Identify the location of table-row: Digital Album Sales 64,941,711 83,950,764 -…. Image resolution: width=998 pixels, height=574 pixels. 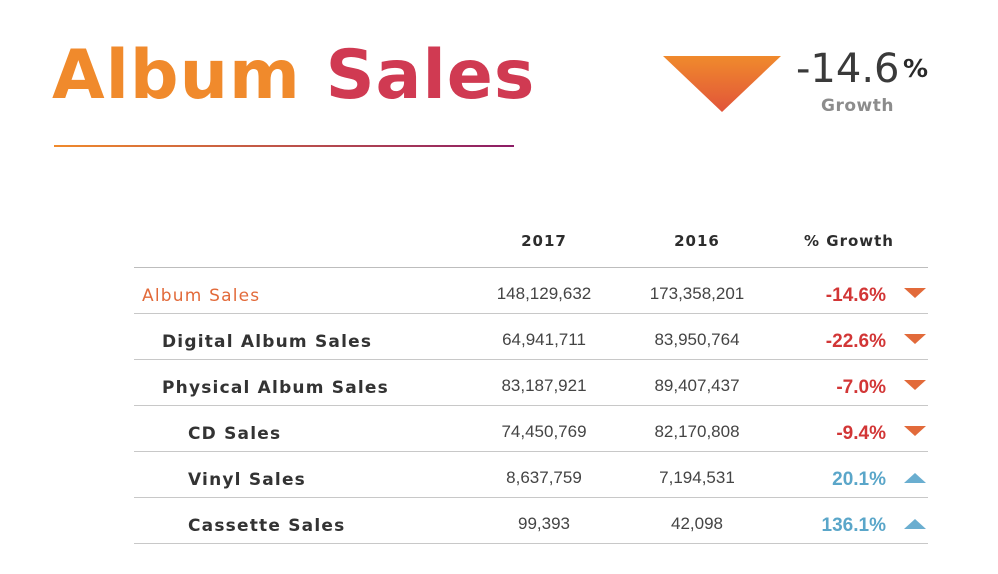
(531, 337).